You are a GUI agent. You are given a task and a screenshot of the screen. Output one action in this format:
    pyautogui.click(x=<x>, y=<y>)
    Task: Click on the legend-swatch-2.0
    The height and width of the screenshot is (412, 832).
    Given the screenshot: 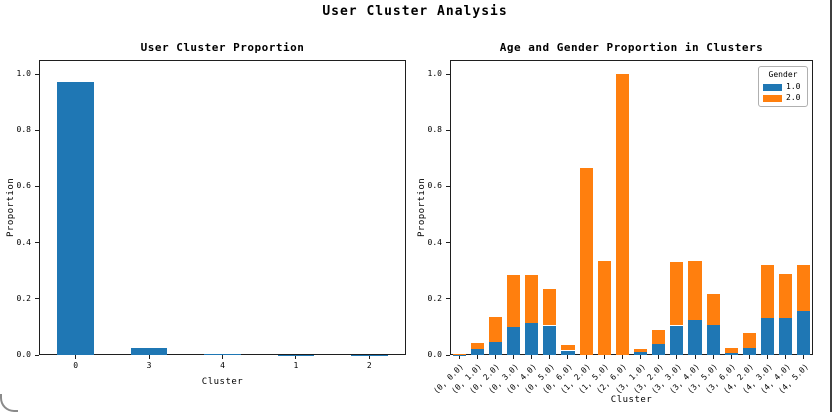 What is the action you would take?
    pyautogui.click(x=772, y=98)
    